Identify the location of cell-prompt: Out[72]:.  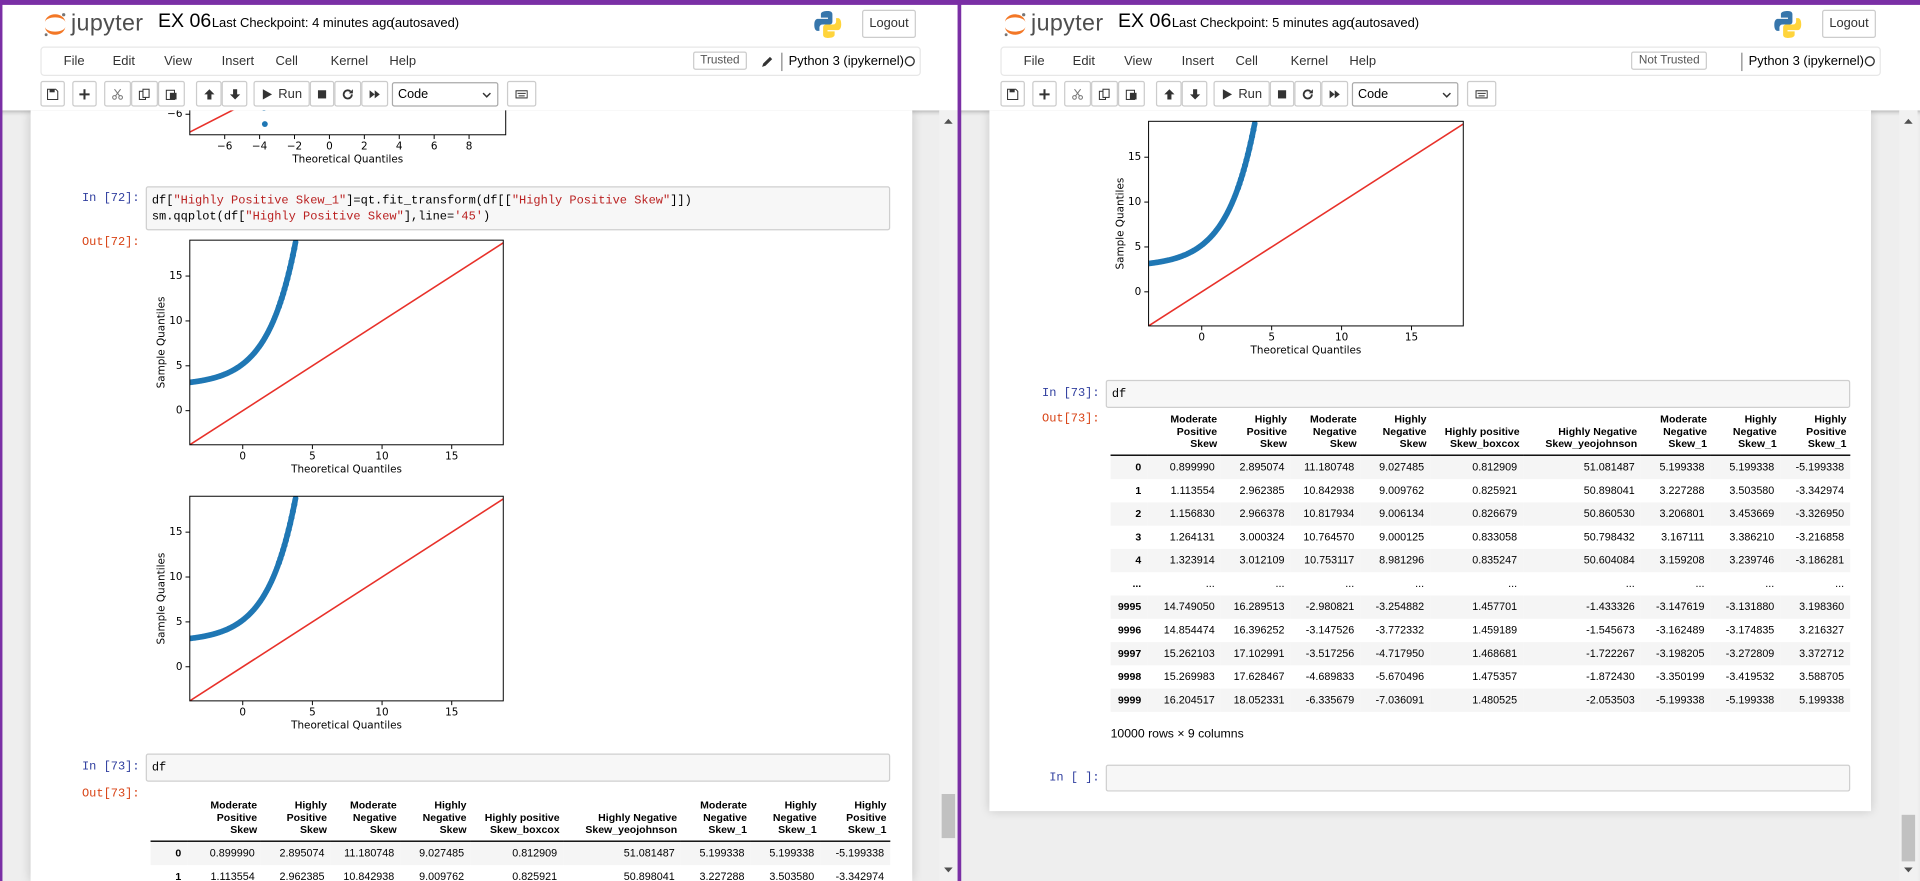
(110, 242).